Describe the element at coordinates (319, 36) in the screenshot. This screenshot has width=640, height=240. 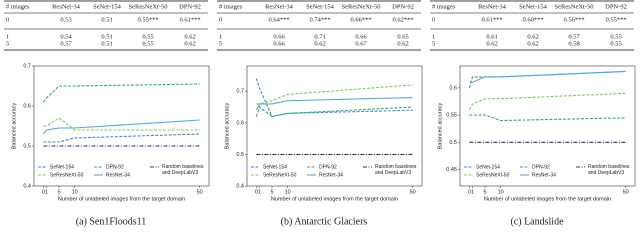
I see `table-cell: 0.71` at that location.